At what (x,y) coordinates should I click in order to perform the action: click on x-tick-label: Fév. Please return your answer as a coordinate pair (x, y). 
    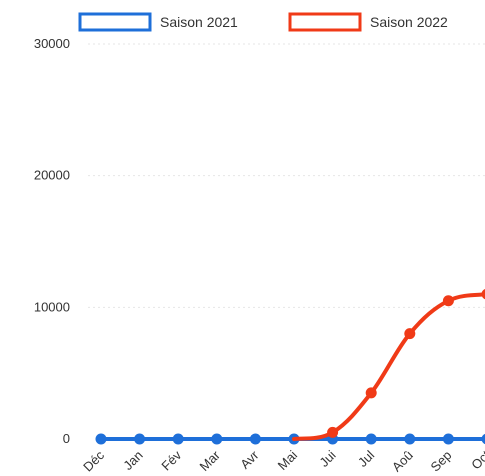
    Looking at the image, I should click on (171, 460).